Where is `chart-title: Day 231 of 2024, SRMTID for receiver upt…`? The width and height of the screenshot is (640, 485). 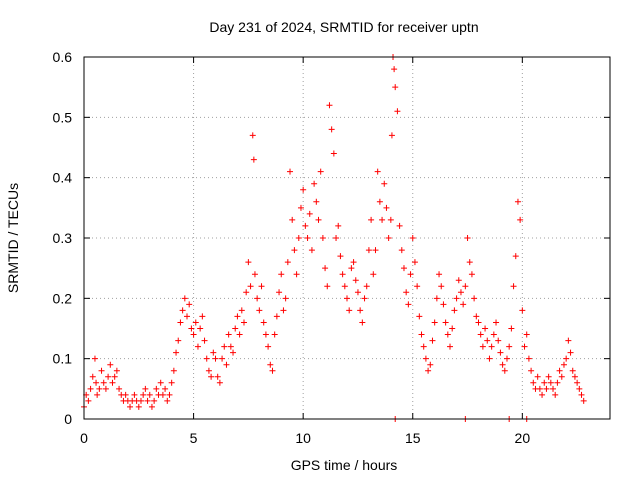 chart-title: Day 231 of 2024, SRMTID for receiver upt… is located at coordinates (343, 27).